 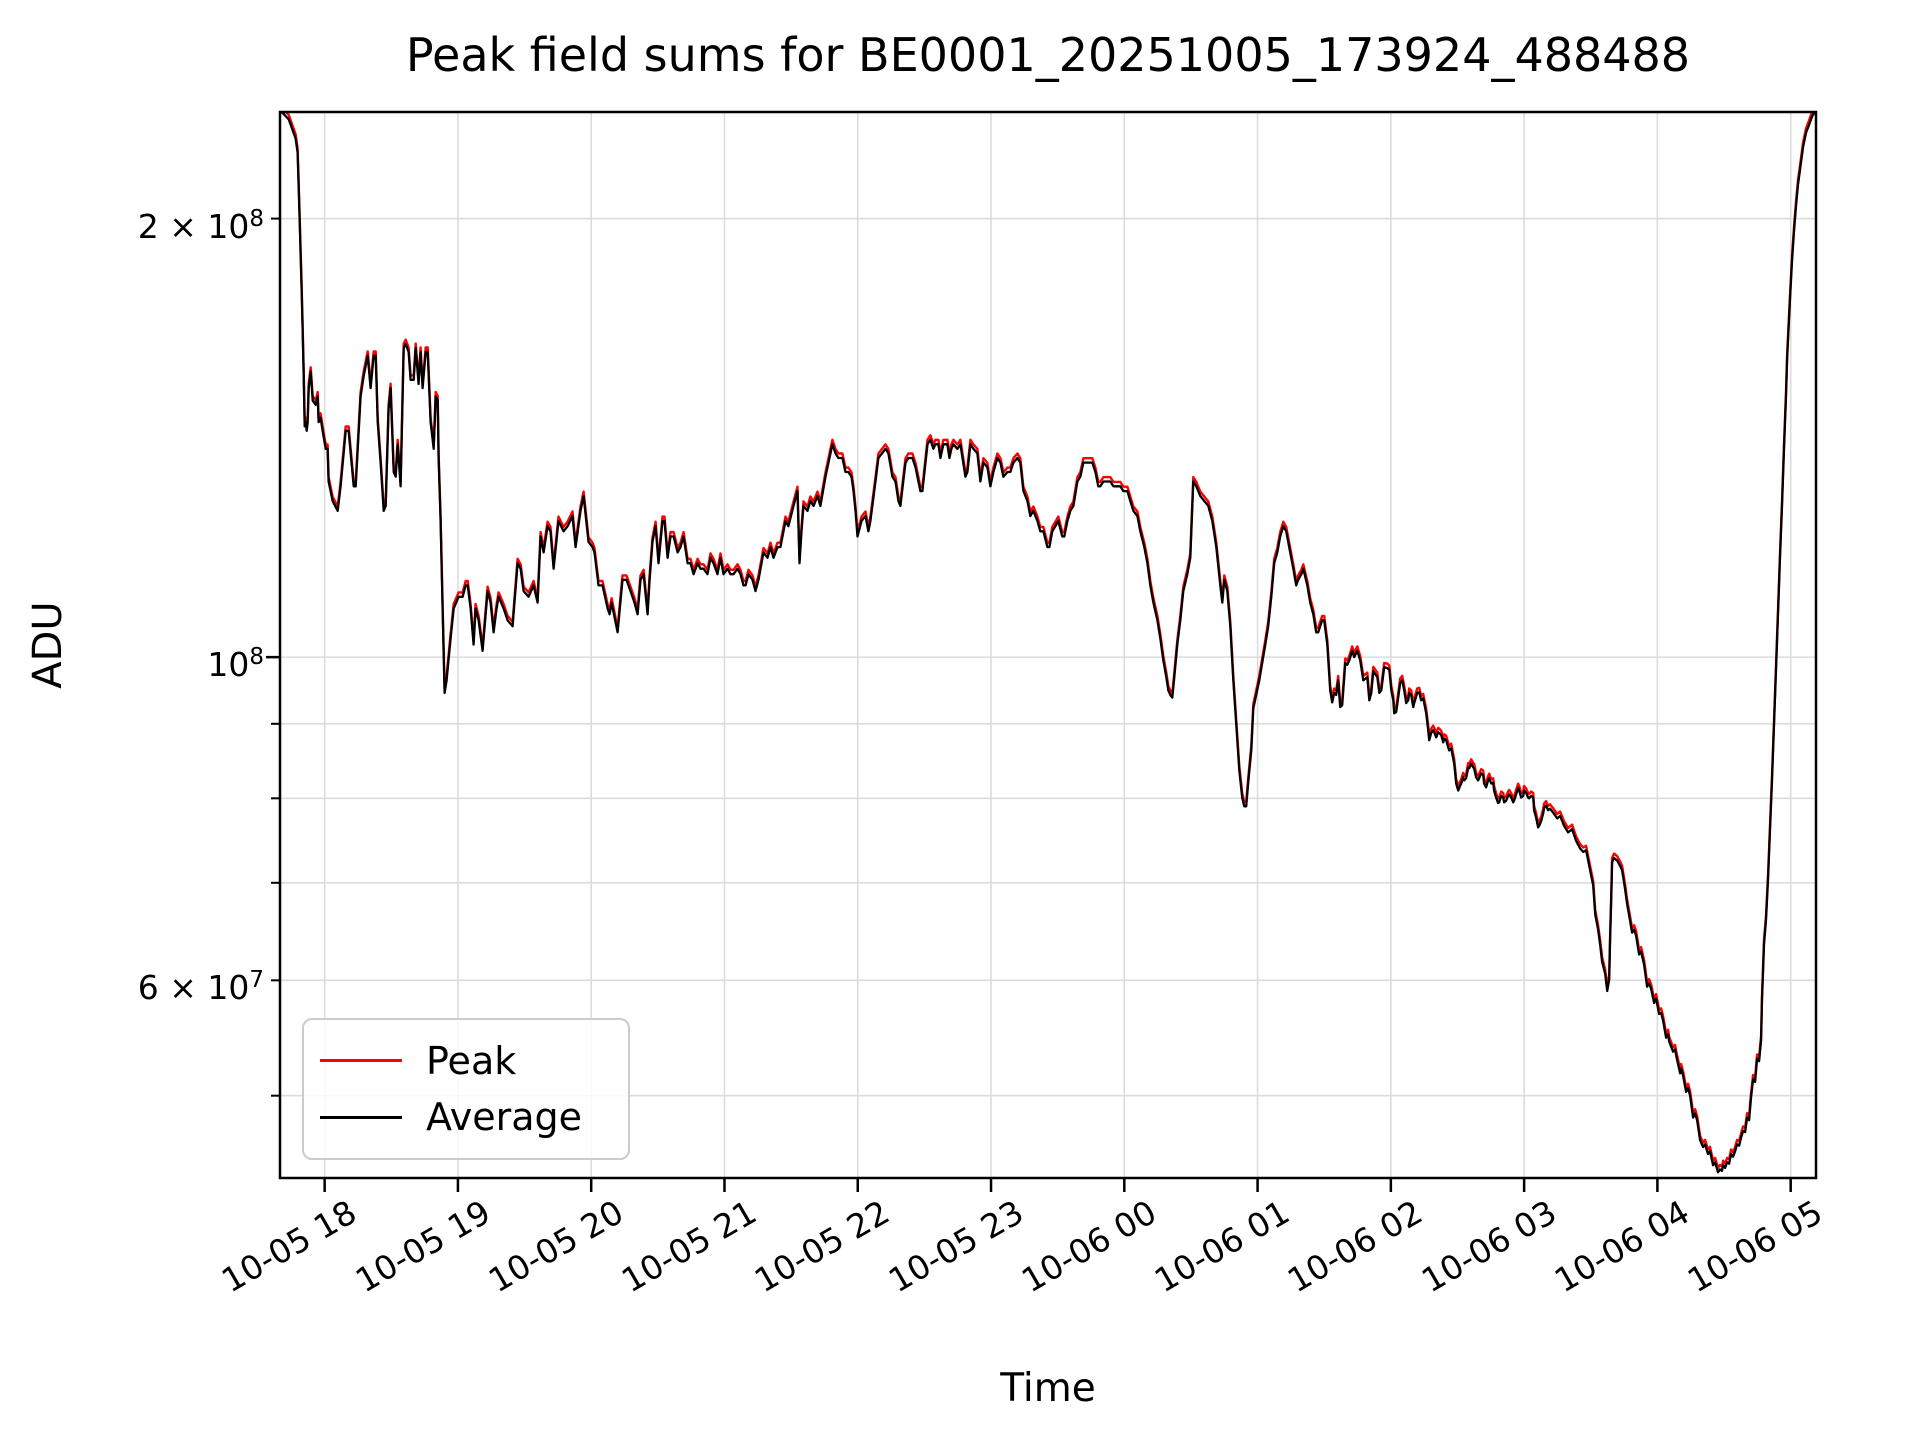 I want to click on legend-label-peak: Peak, so click(x=471, y=1060).